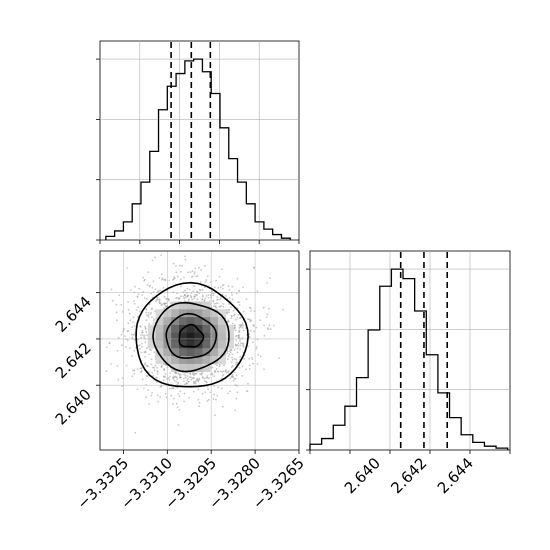 This screenshot has width=550, height=550. I want to click on x-tick-label: 2.640, so click(362, 475).